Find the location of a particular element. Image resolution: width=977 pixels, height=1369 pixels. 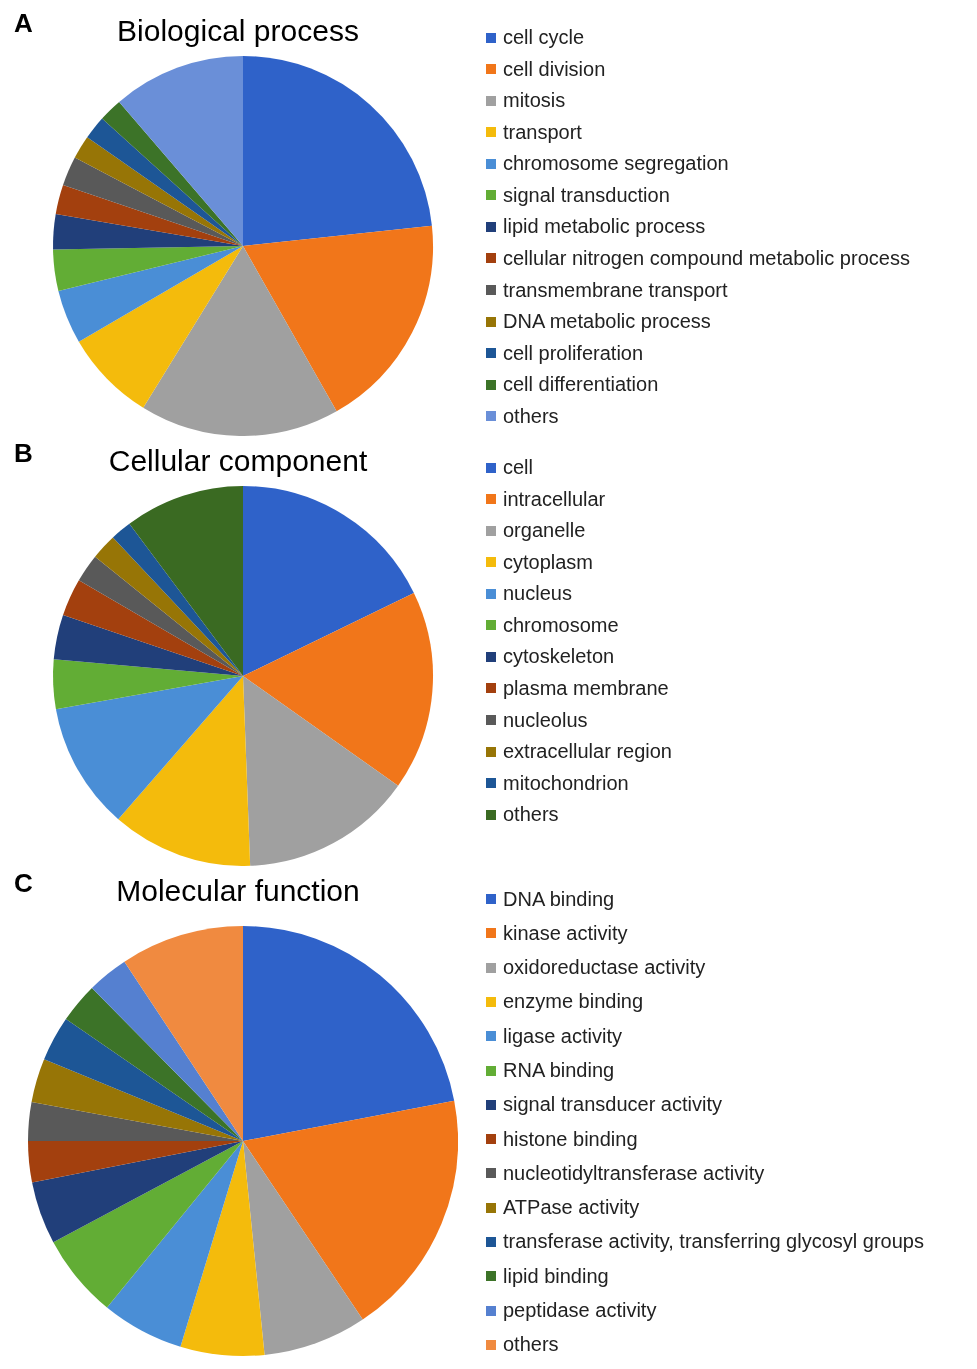

legend-label: oxidoreductase activity is located at coordinates (604, 968).